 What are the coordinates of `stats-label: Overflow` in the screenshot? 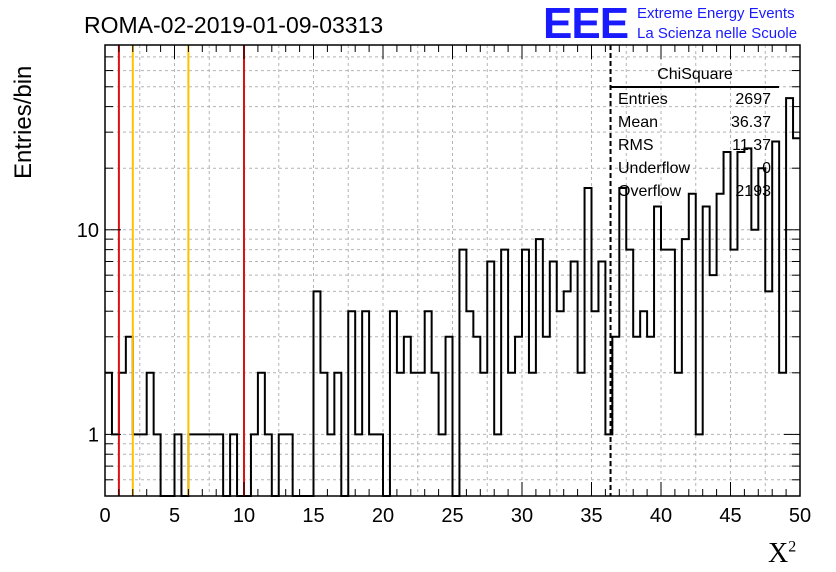 It's located at (650, 191).